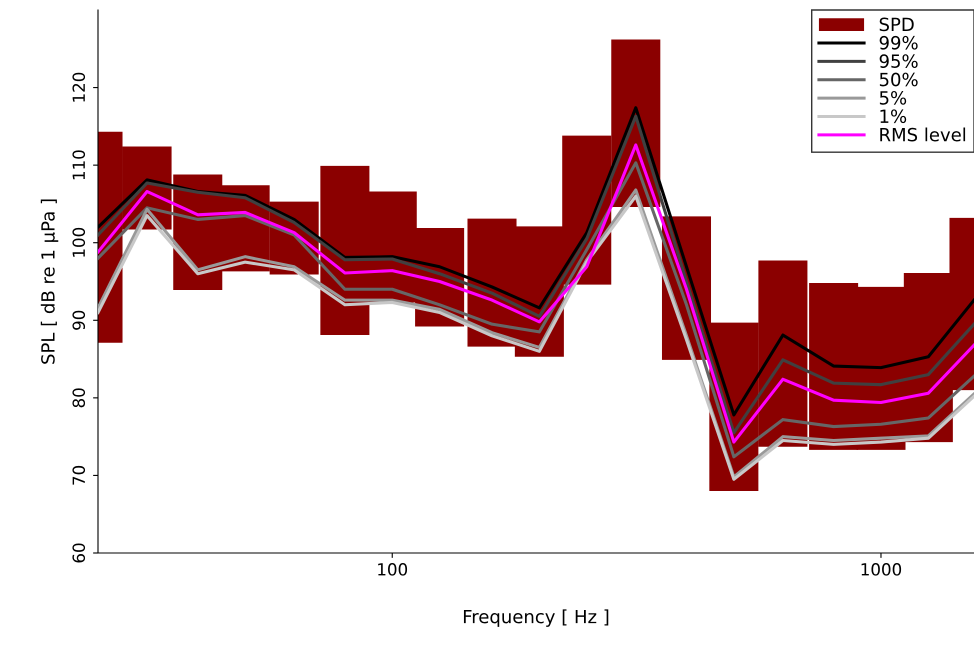  What do you see at coordinates (79, 165) in the screenshot?
I see `y-tick-label: 110` at bounding box center [79, 165].